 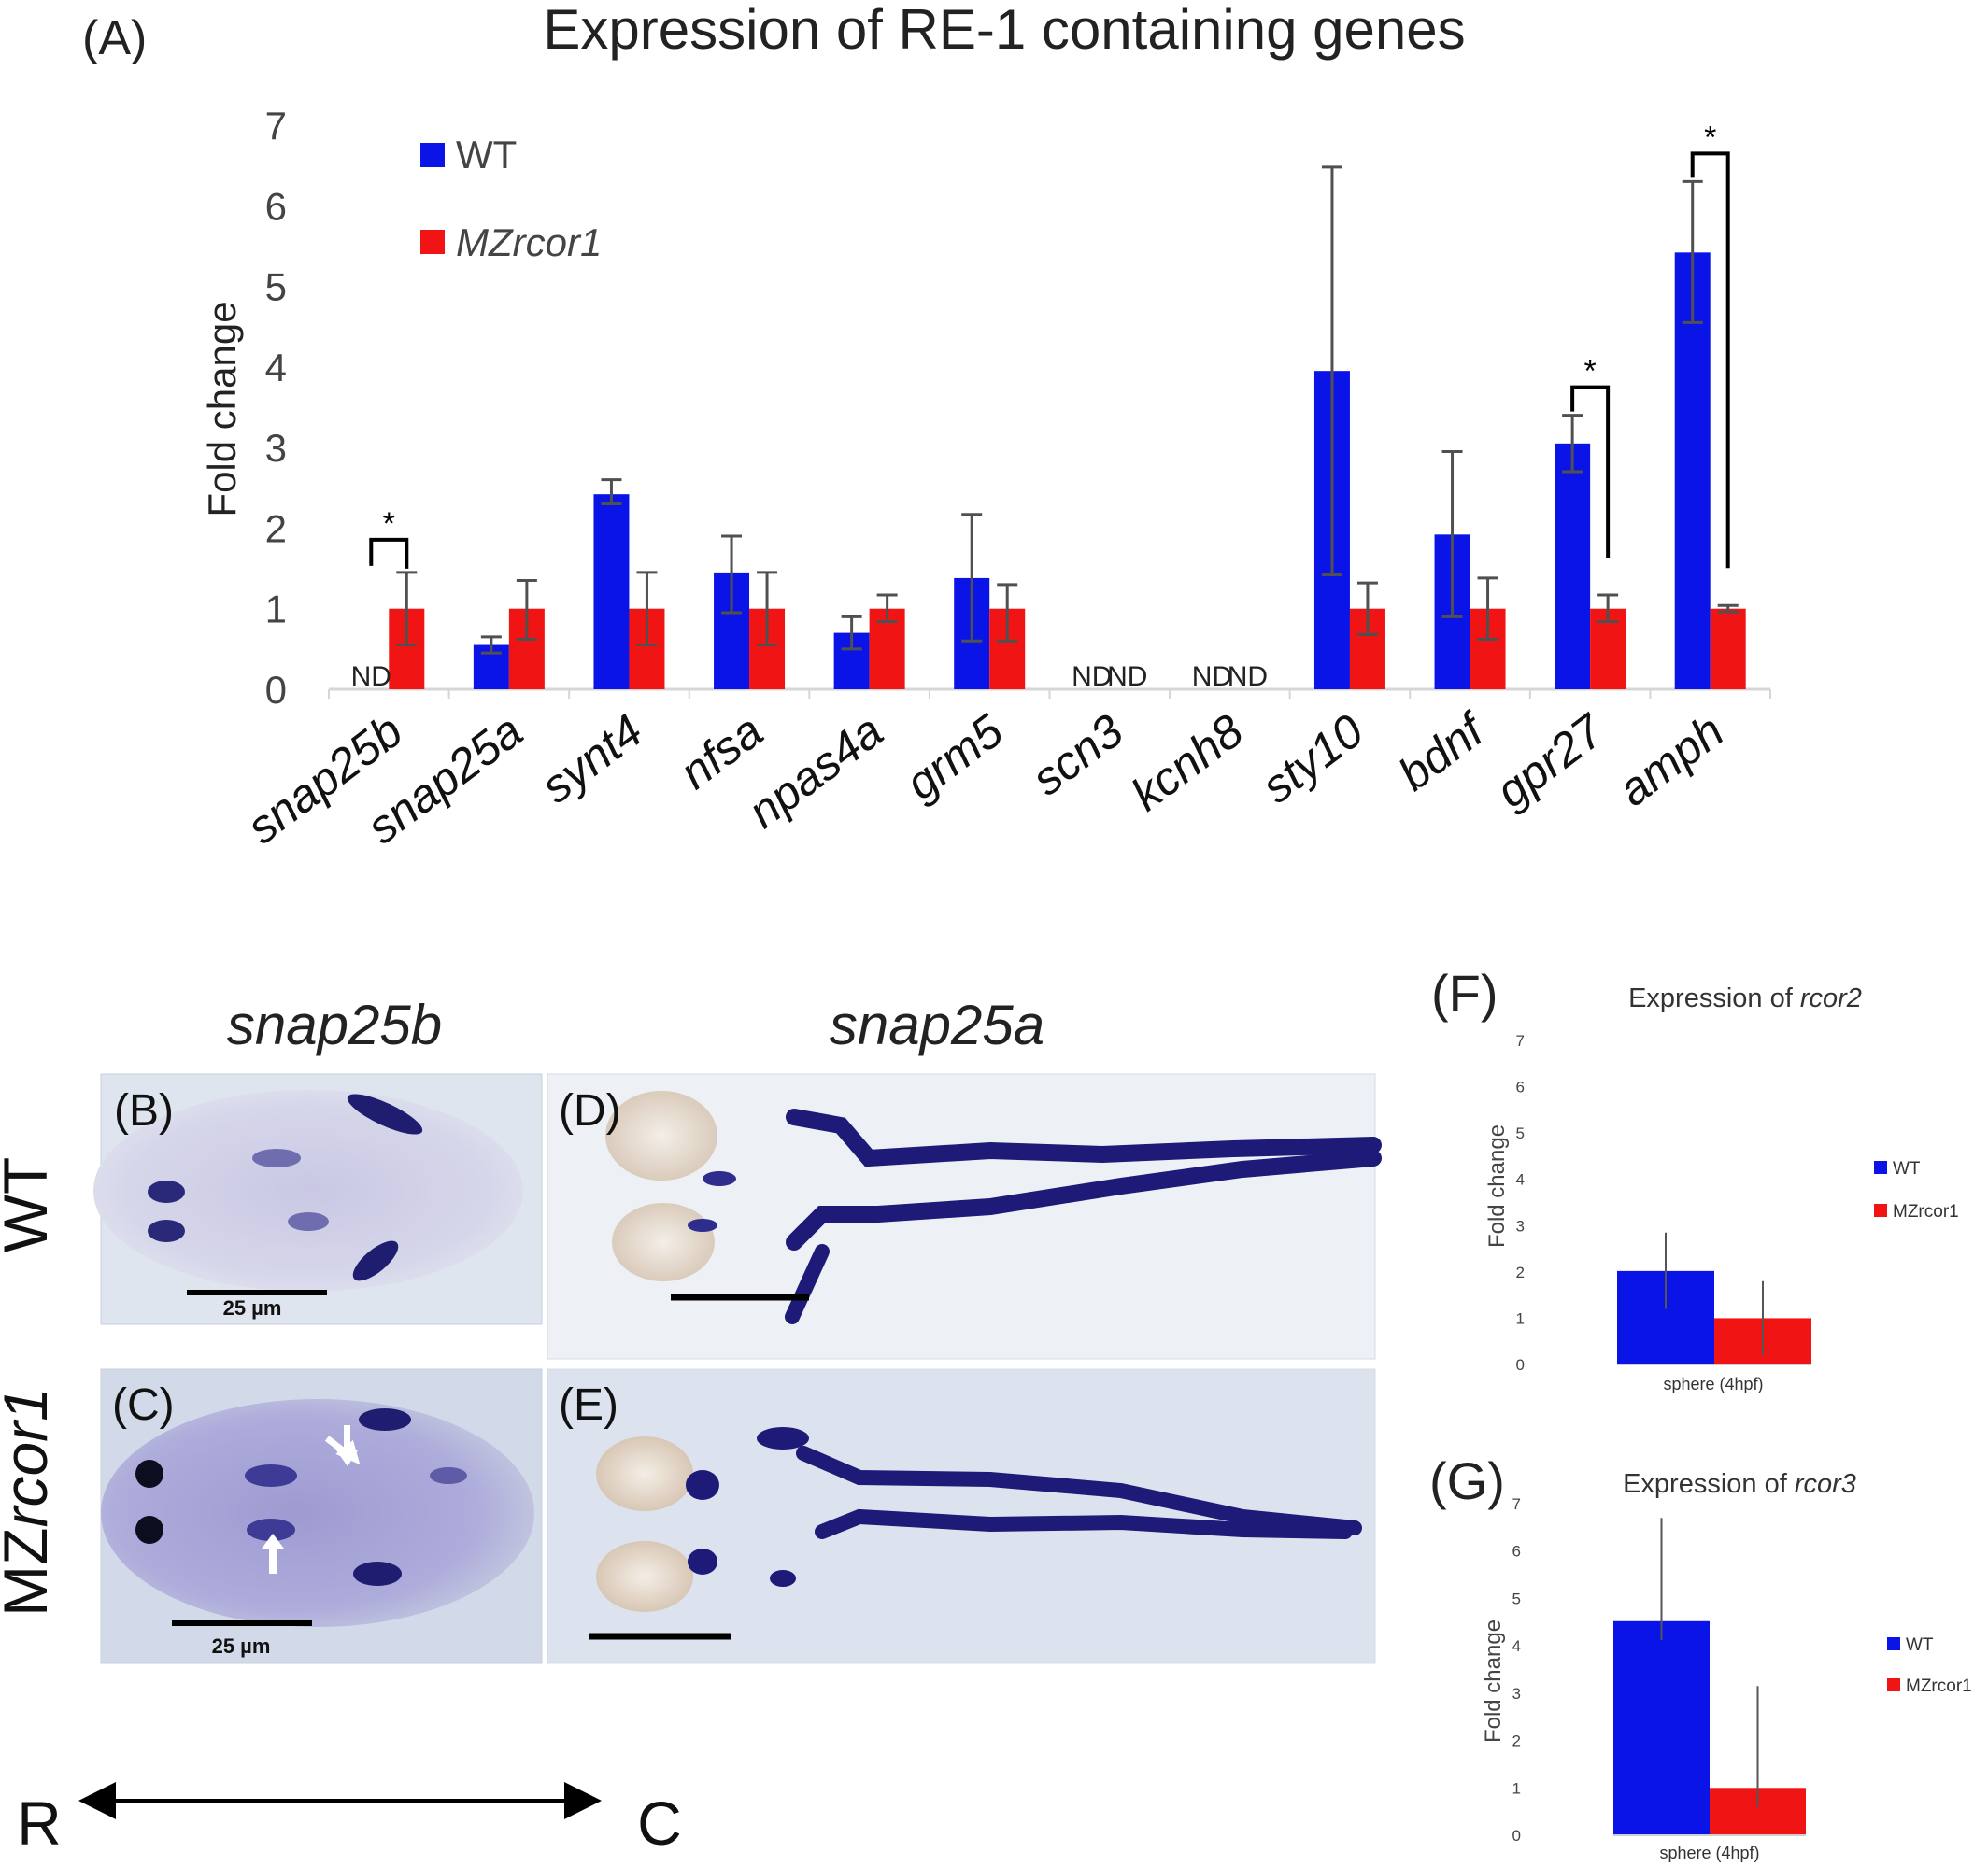 I want to click on column-title-snap25a: snap25a, so click(x=937, y=1025).